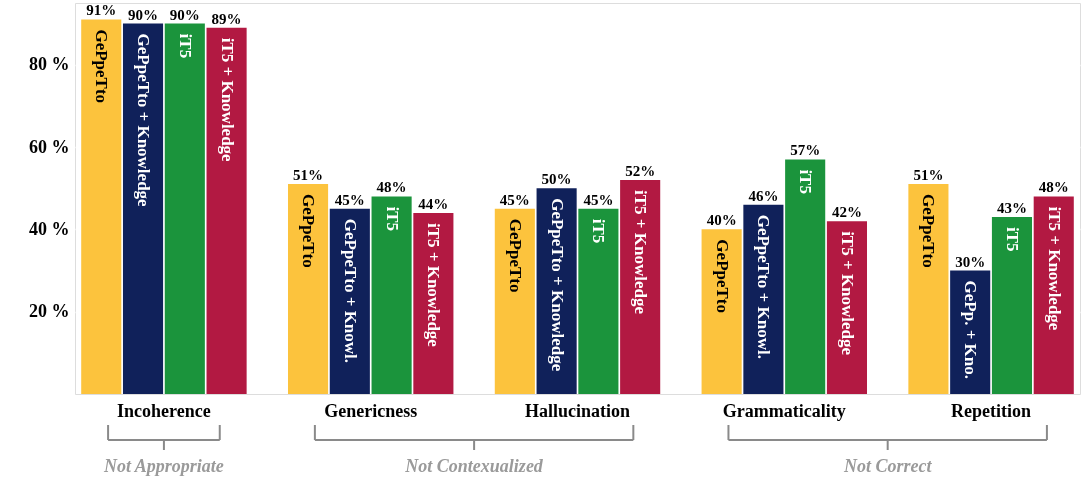 This screenshot has width=1086, height=486. What do you see at coordinates (227, 100) in the screenshot?
I see `series-label: iT5 + Knowledge` at bounding box center [227, 100].